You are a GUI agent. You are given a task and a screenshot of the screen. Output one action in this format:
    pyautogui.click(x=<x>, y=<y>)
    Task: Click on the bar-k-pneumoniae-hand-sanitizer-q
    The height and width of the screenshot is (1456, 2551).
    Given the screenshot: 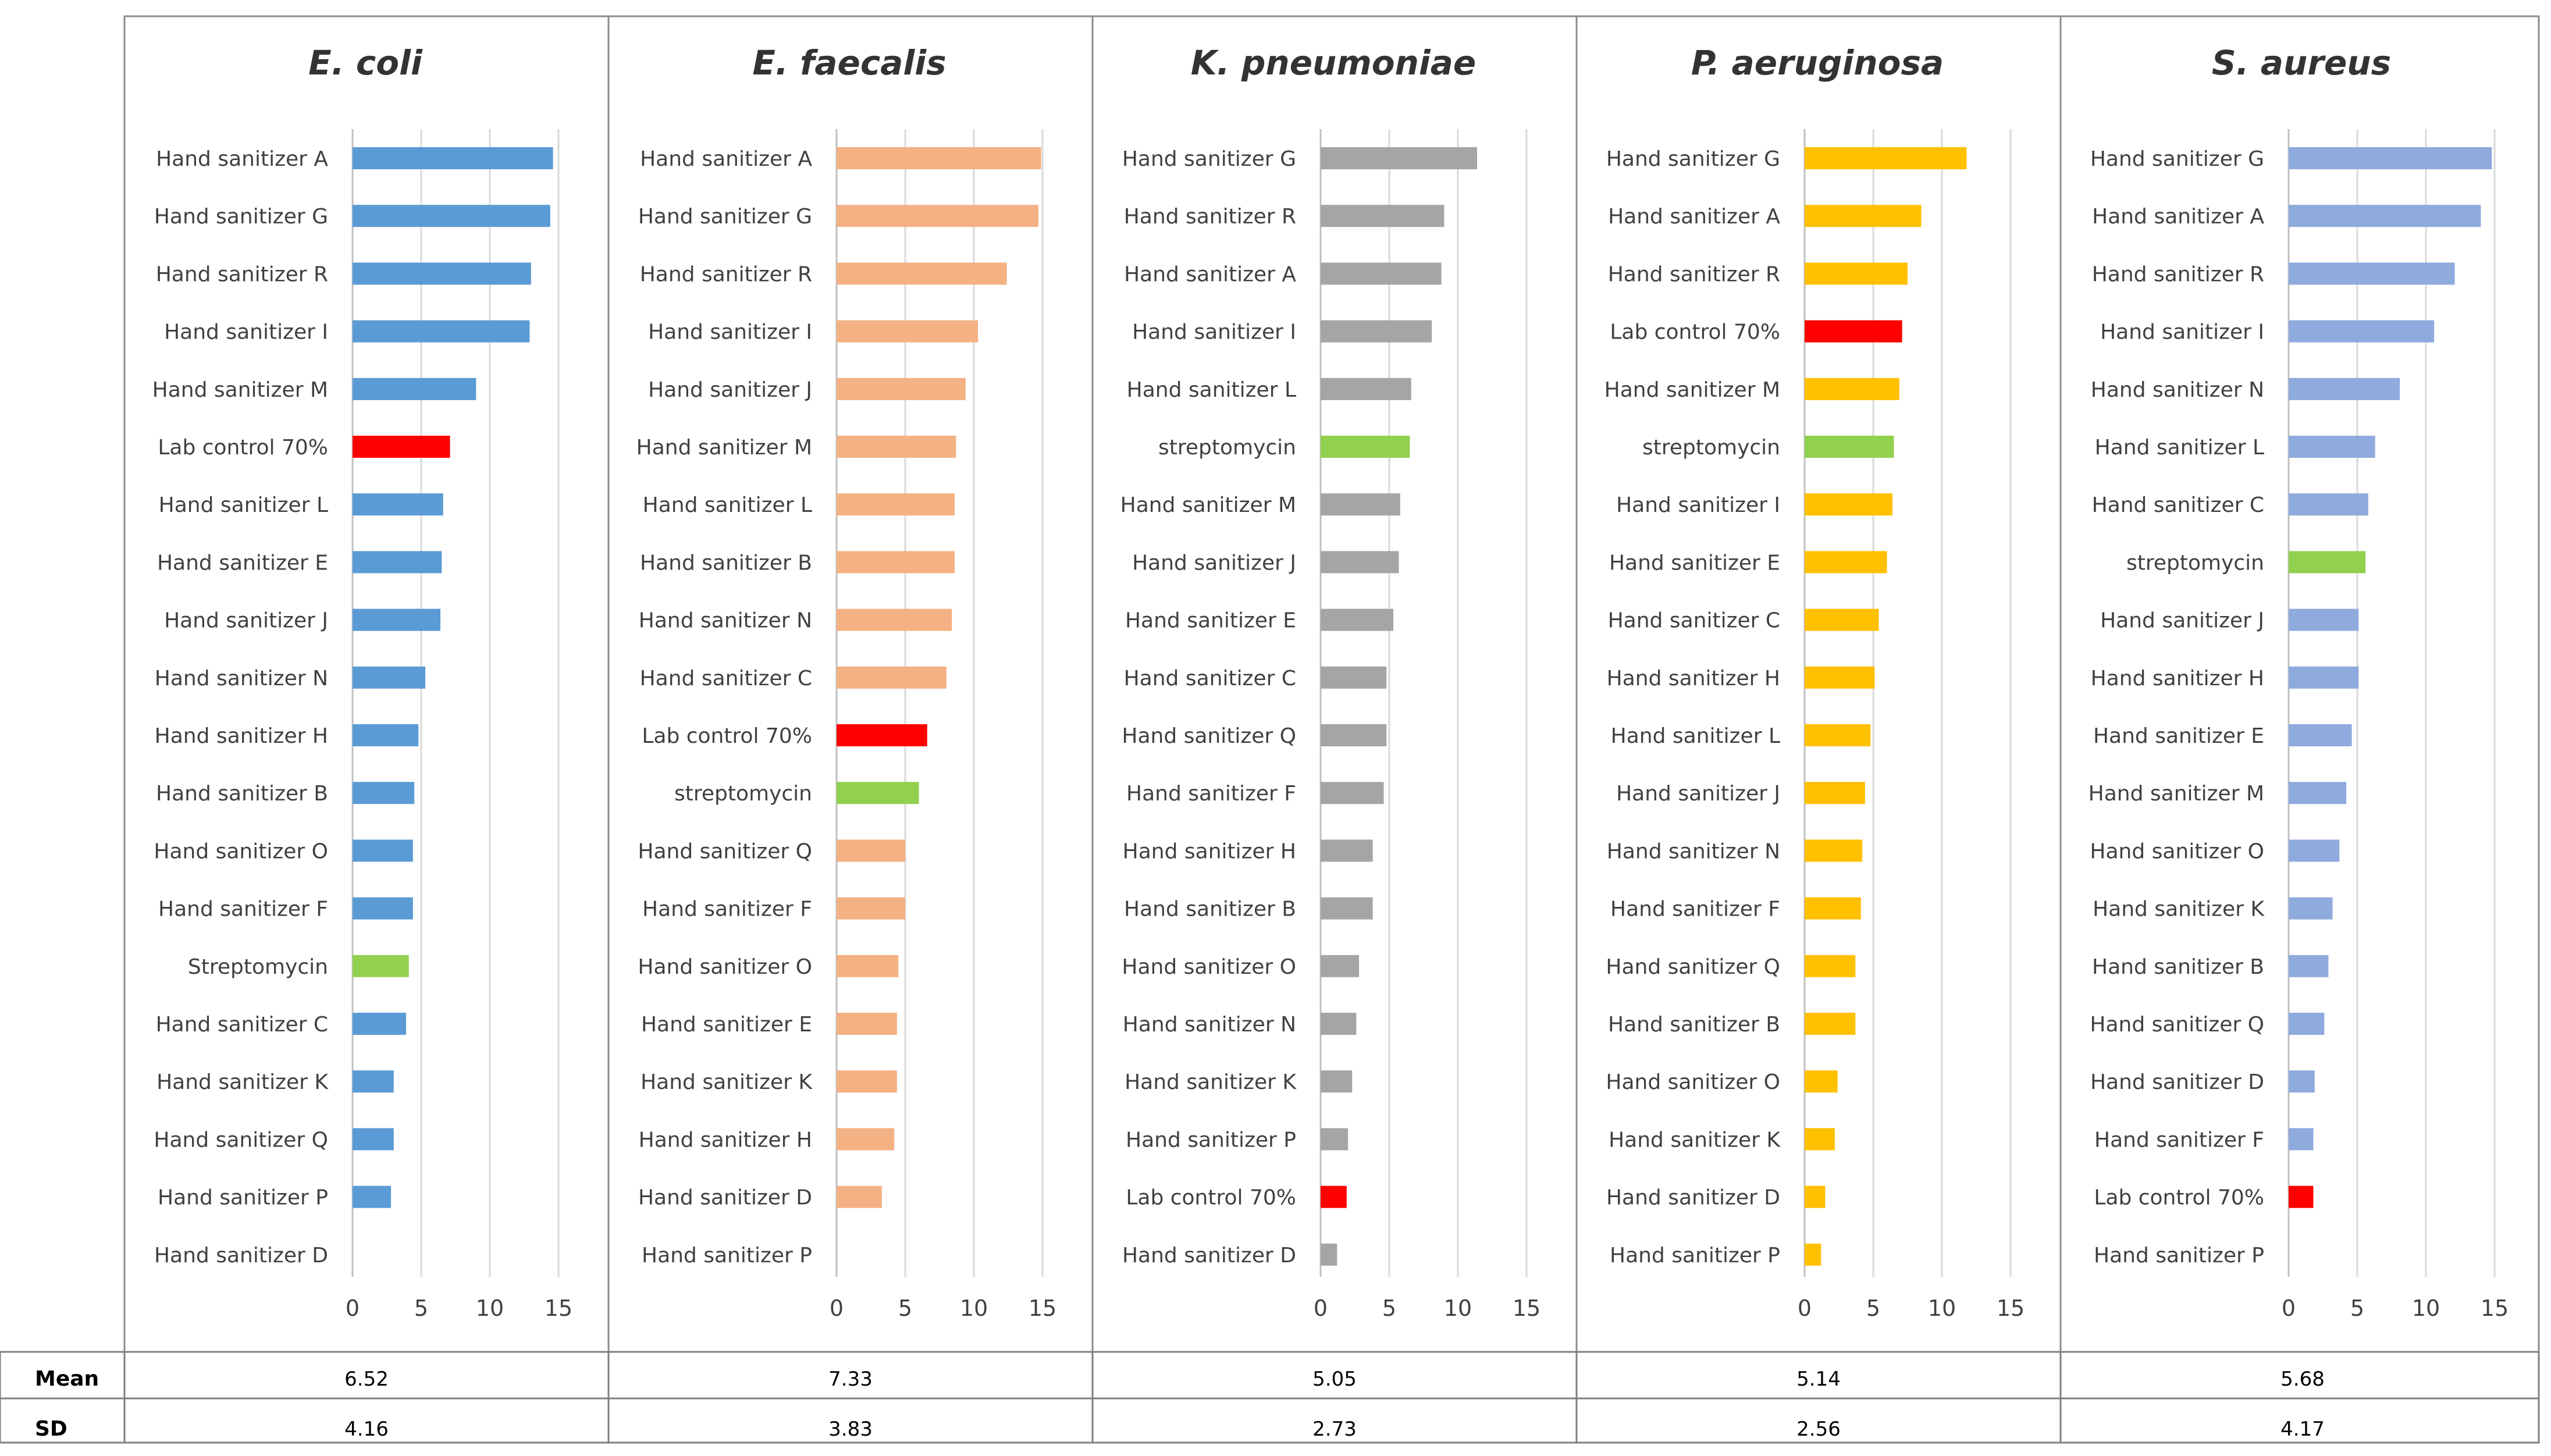 What is the action you would take?
    pyautogui.click(x=1354, y=735)
    